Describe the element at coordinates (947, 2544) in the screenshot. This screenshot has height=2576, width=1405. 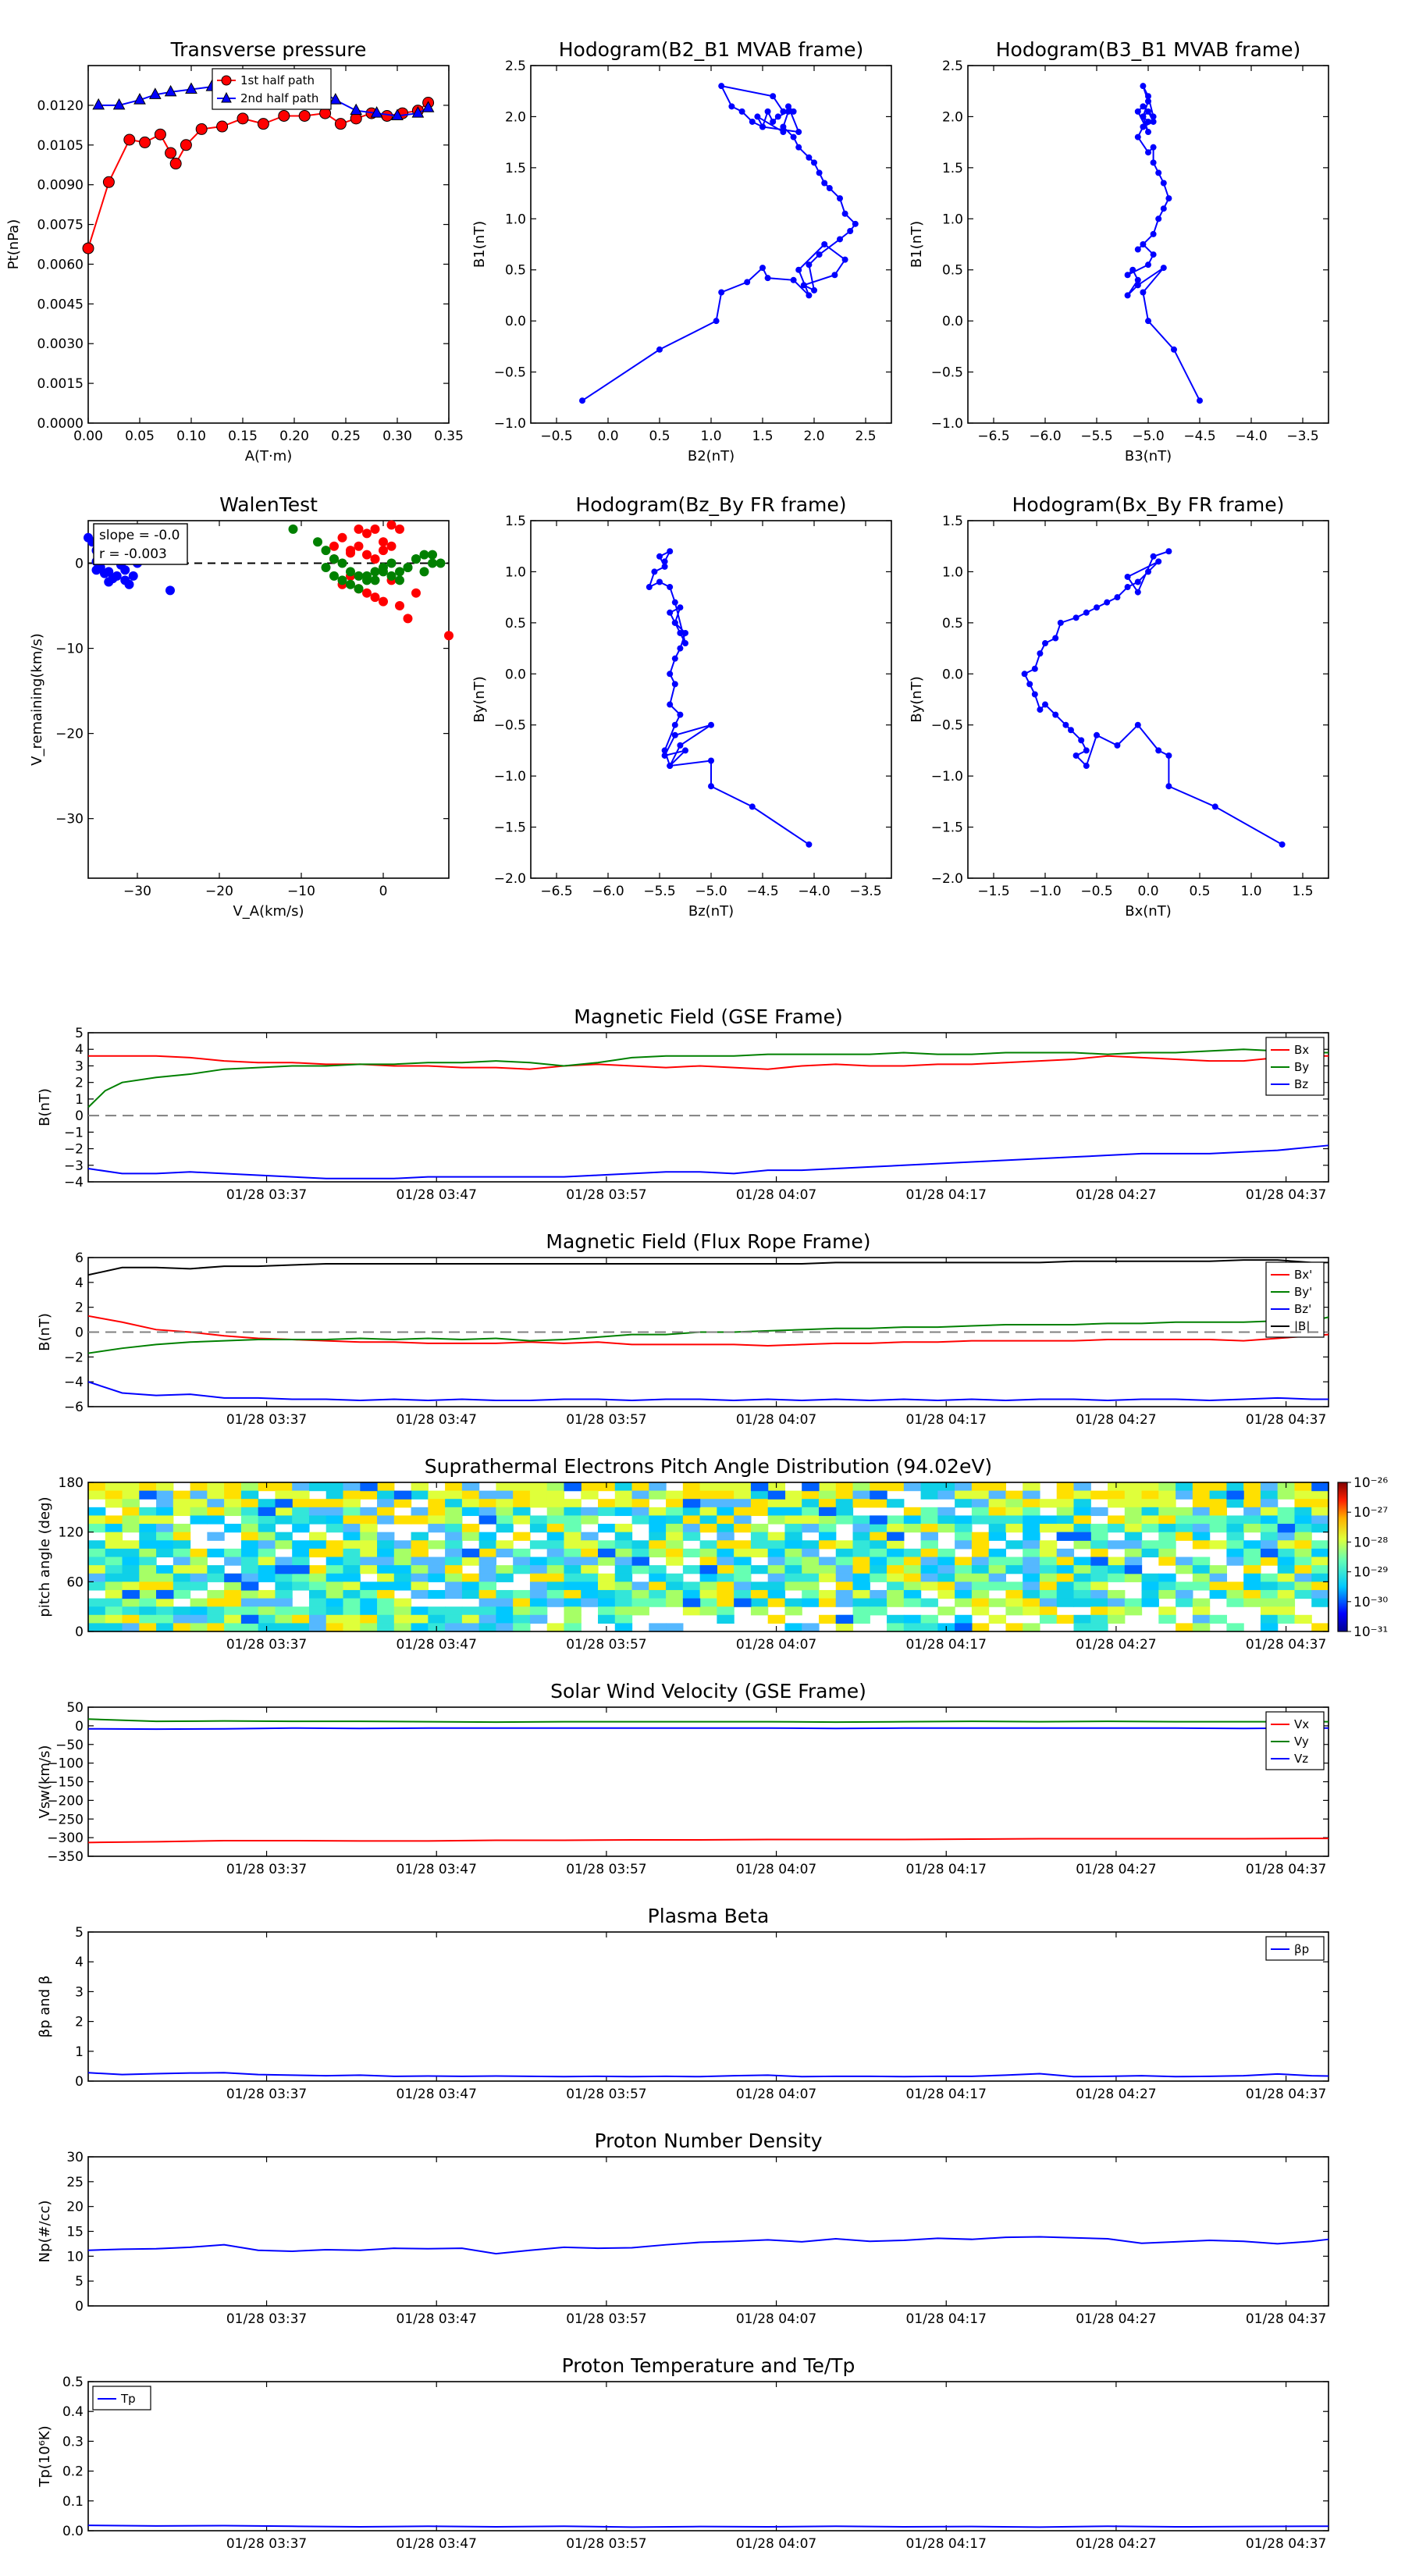
I see `tp-xtick-label: 01/28 04:17` at that location.